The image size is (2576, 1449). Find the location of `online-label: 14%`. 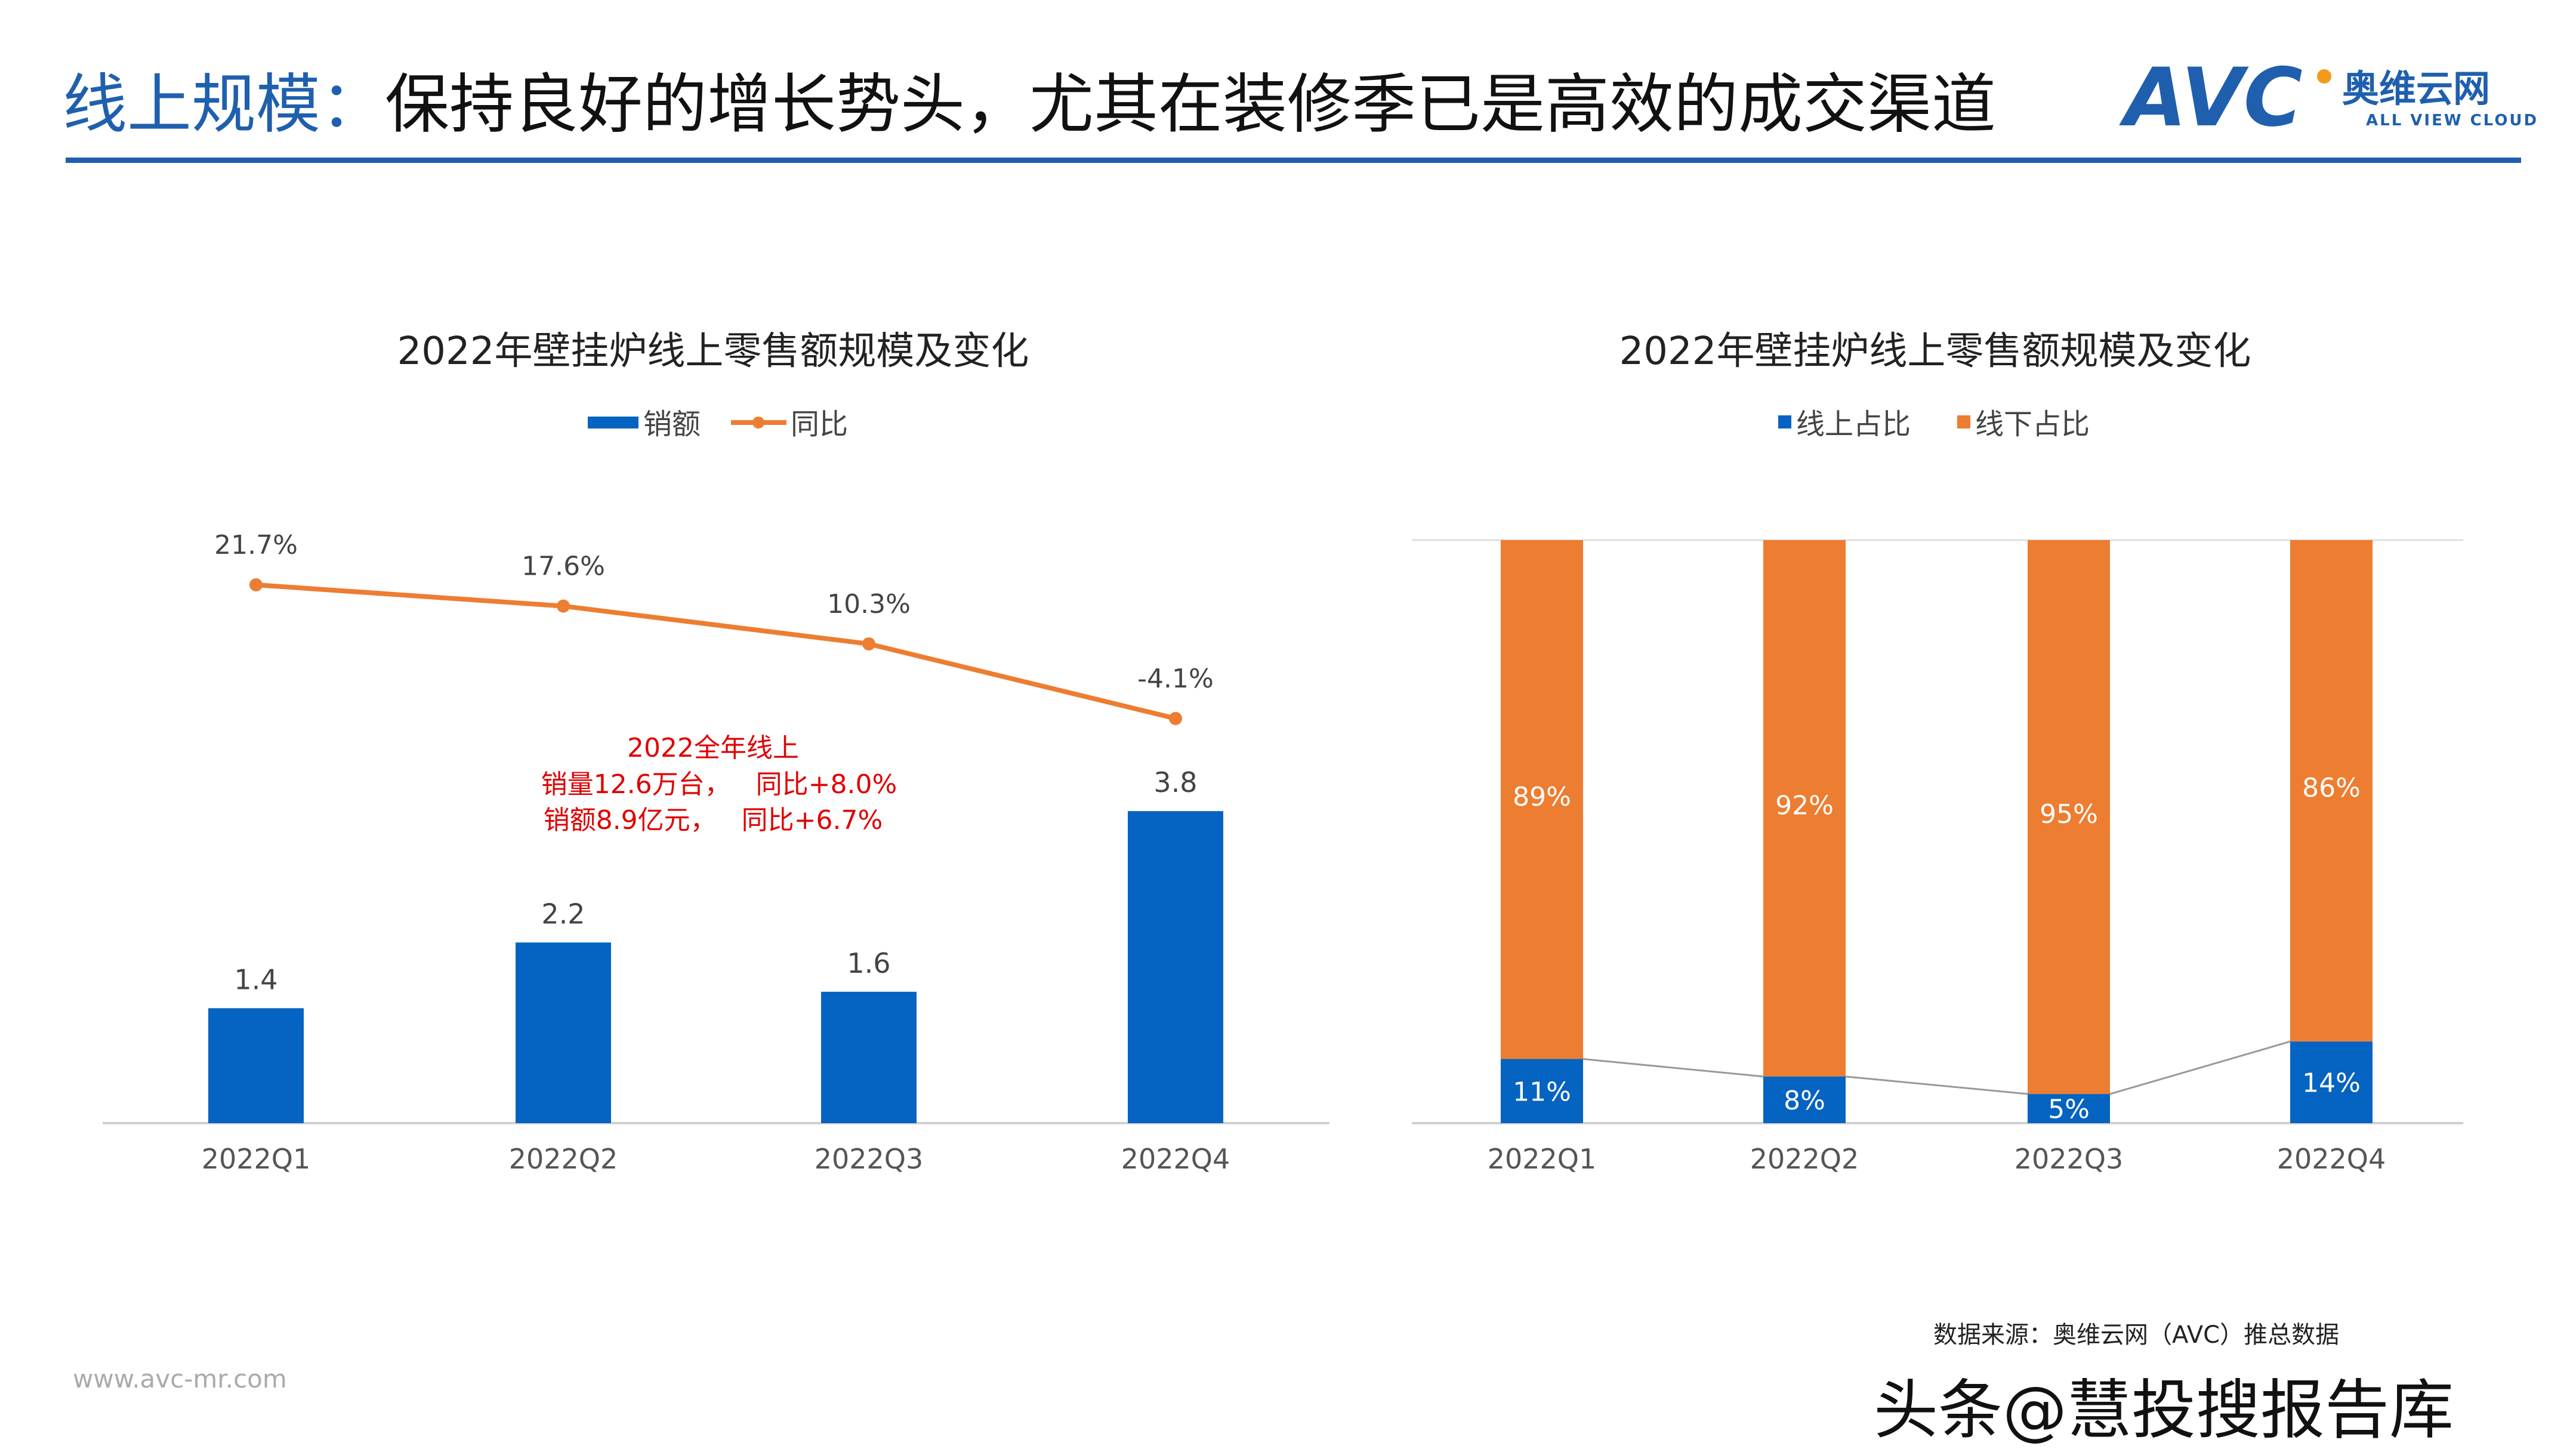

online-label: 14% is located at coordinates (2332, 1083).